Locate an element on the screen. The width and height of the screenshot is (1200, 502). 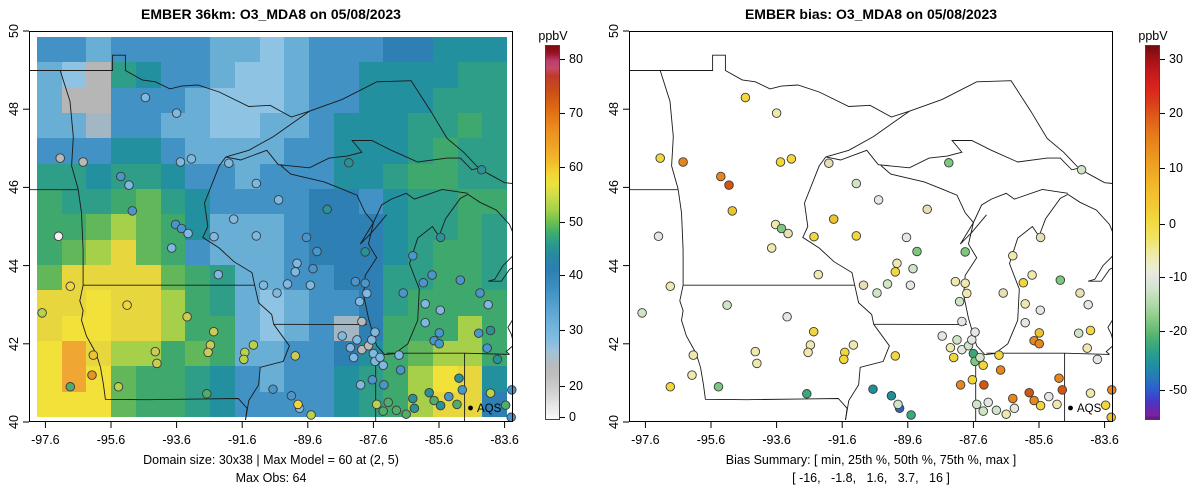
x-axis-tick-label: -93.6 is located at coordinates (776, 440).